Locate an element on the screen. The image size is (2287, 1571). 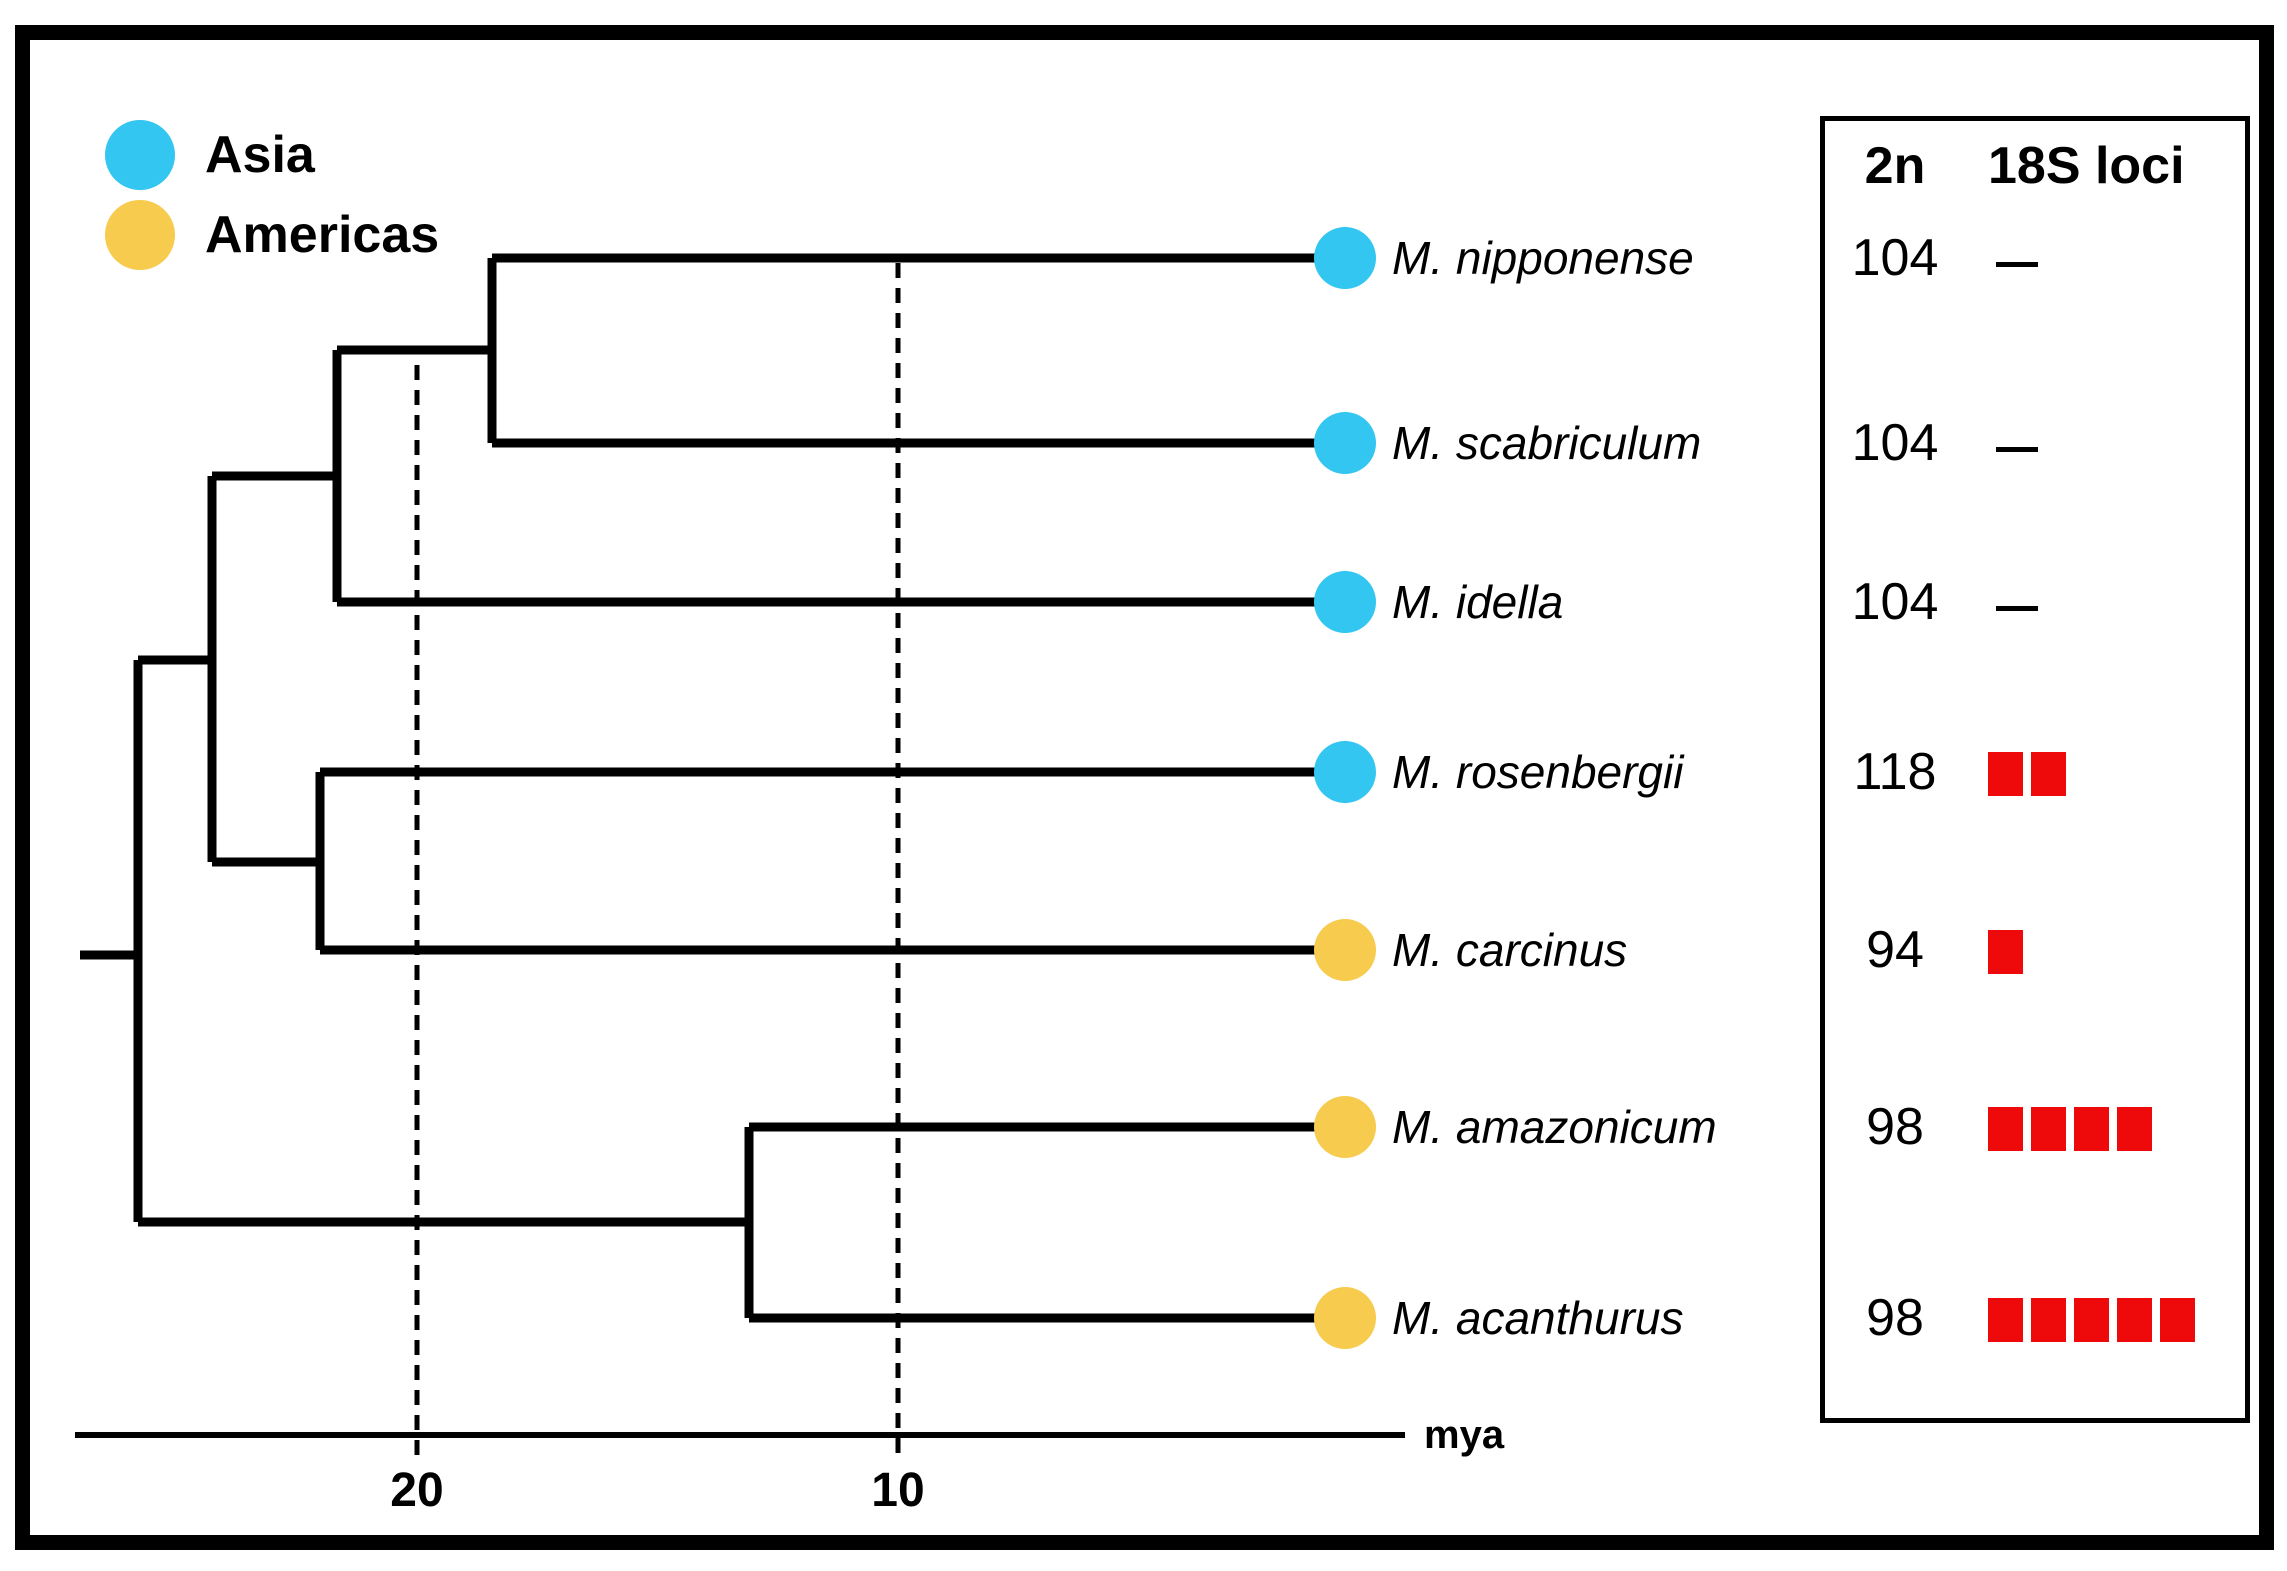
2n-value: 118 is located at coordinates (1895, 772).